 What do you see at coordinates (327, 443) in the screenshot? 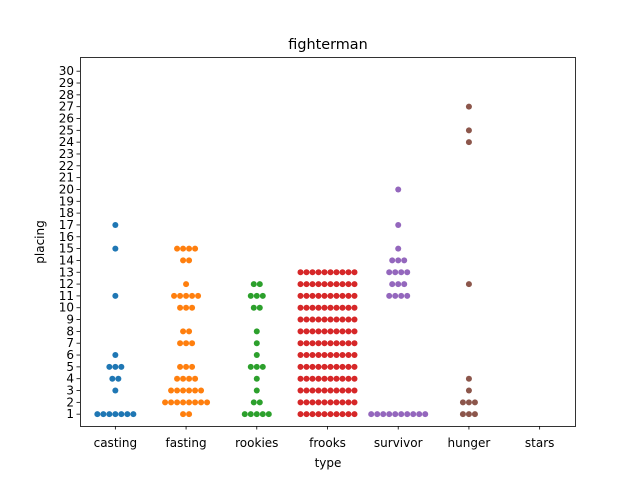
I see `x-tick-label-frooks: frooks` at bounding box center [327, 443].